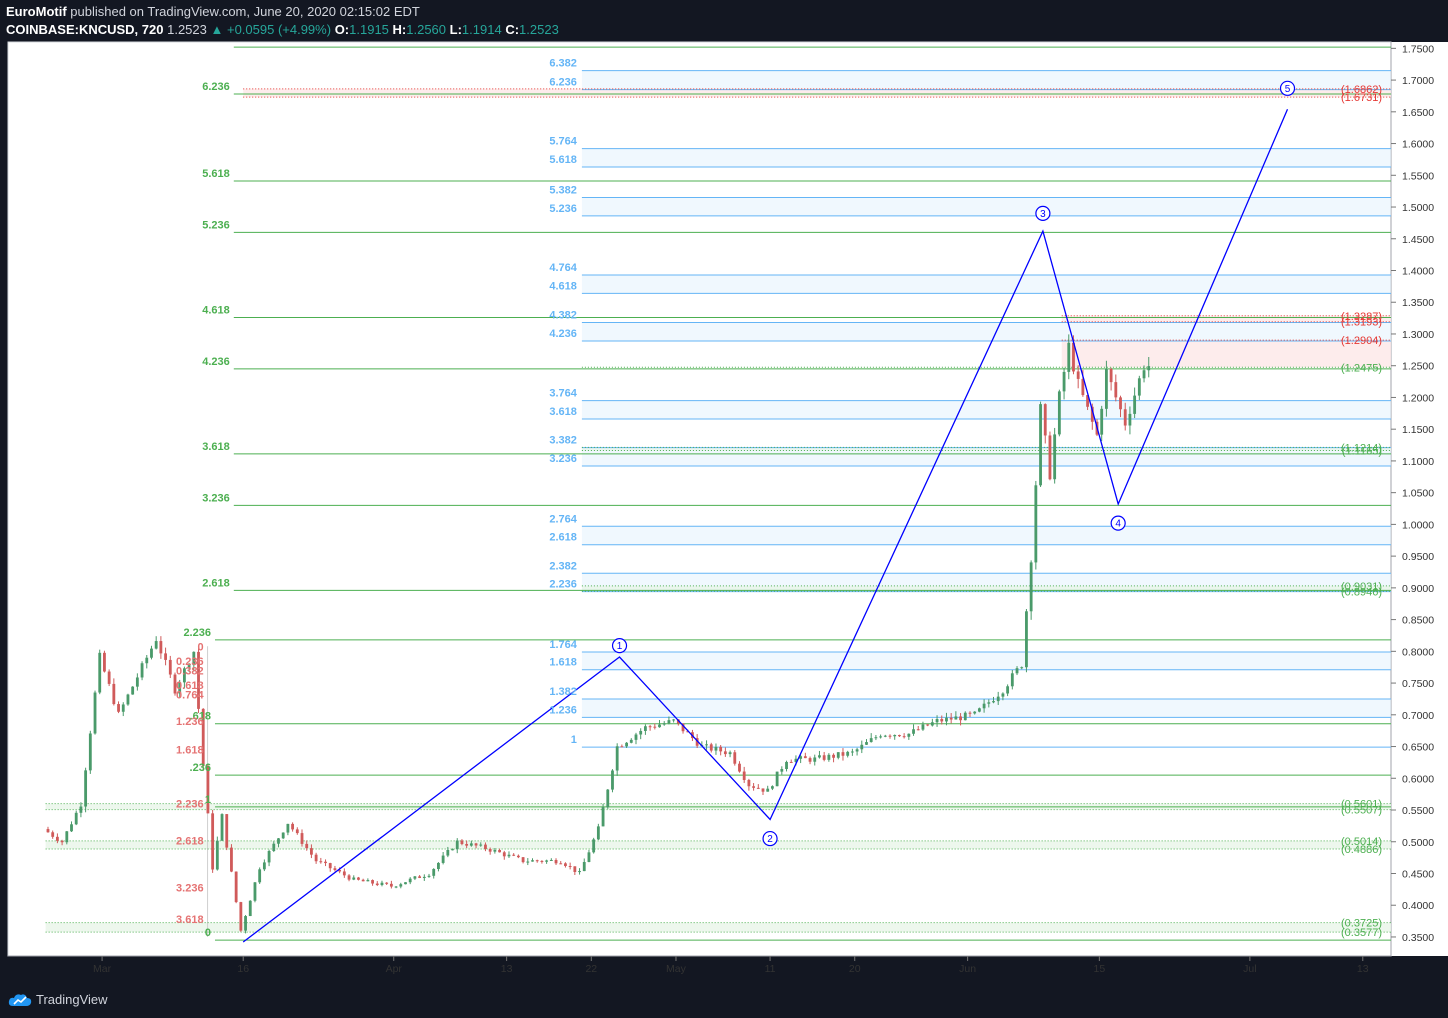  What do you see at coordinates (539, 29) in the screenshot?
I see `close-value: 1.2523` at bounding box center [539, 29].